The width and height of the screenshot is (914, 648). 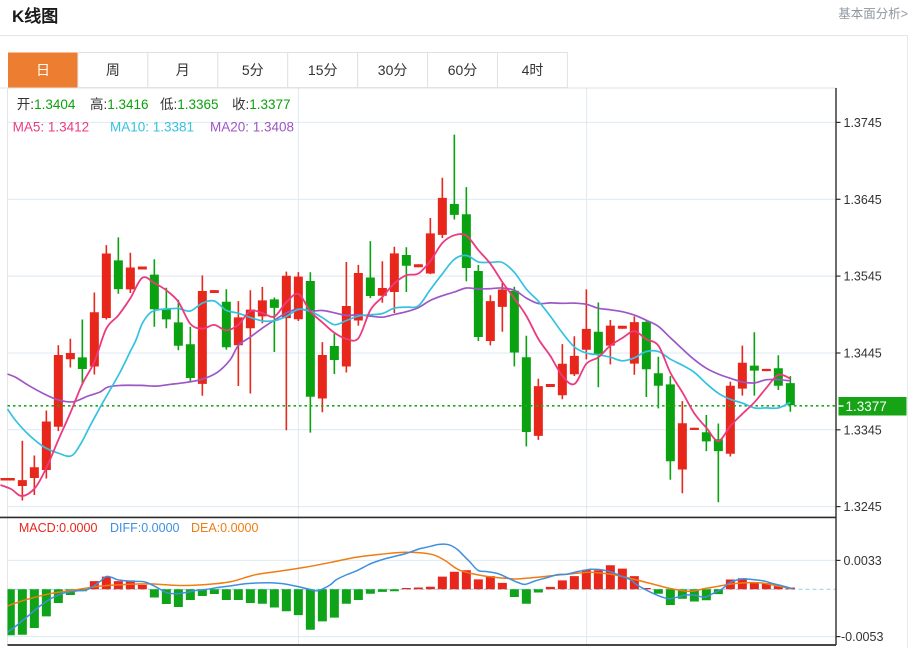 What do you see at coordinates (393, 70) in the screenshot?
I see `svg-text: 30分` at bounding box center [393, 70].